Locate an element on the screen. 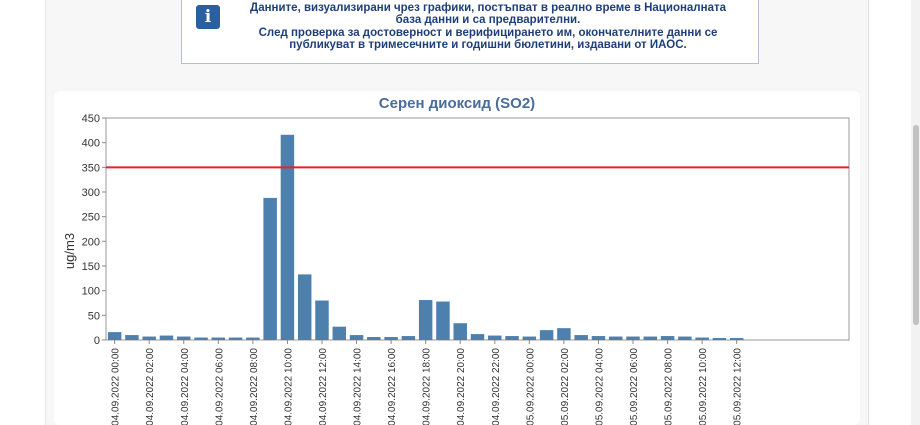 The height and width of the screenshot is (425, 920). x-tick-label: 04.09.2022 00:00 is located at coordinates (116, 386).